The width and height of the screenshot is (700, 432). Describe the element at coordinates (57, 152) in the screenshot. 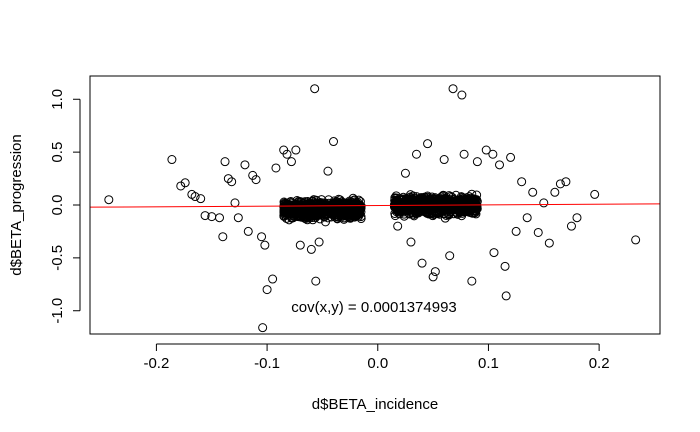

I see `y-tick-label: 0.5` at that location.